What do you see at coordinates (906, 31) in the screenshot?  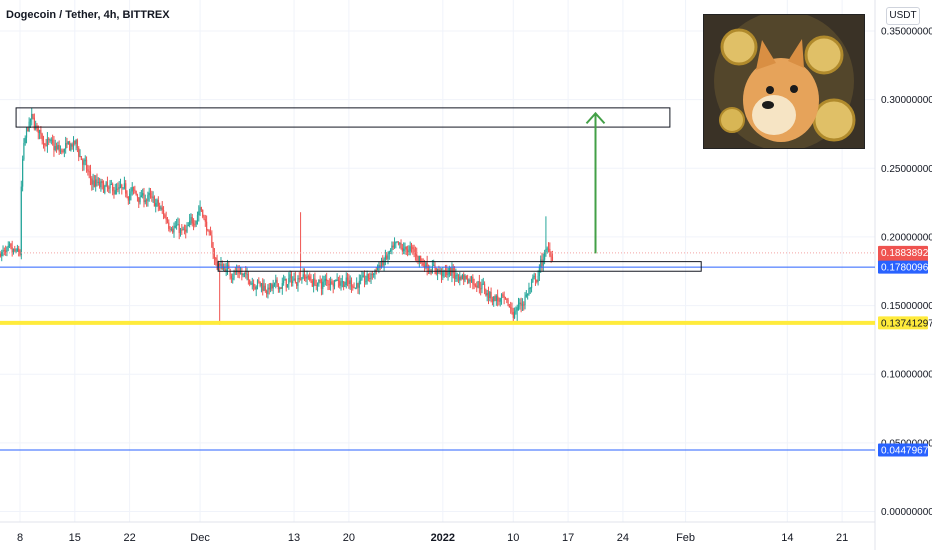 I see `y-tick-label: 0.35000000` at bounding box center [906, 31].